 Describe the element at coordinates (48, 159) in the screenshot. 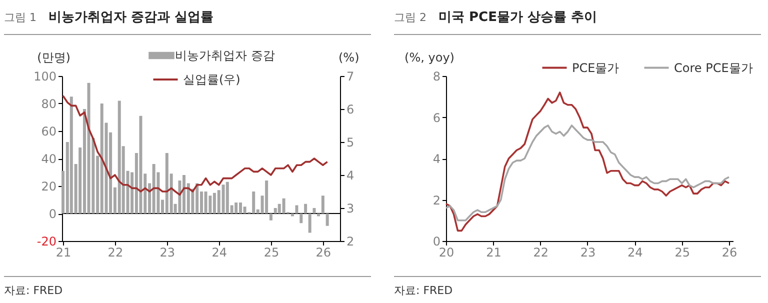

I see `y-tick-label: 40` at that location.